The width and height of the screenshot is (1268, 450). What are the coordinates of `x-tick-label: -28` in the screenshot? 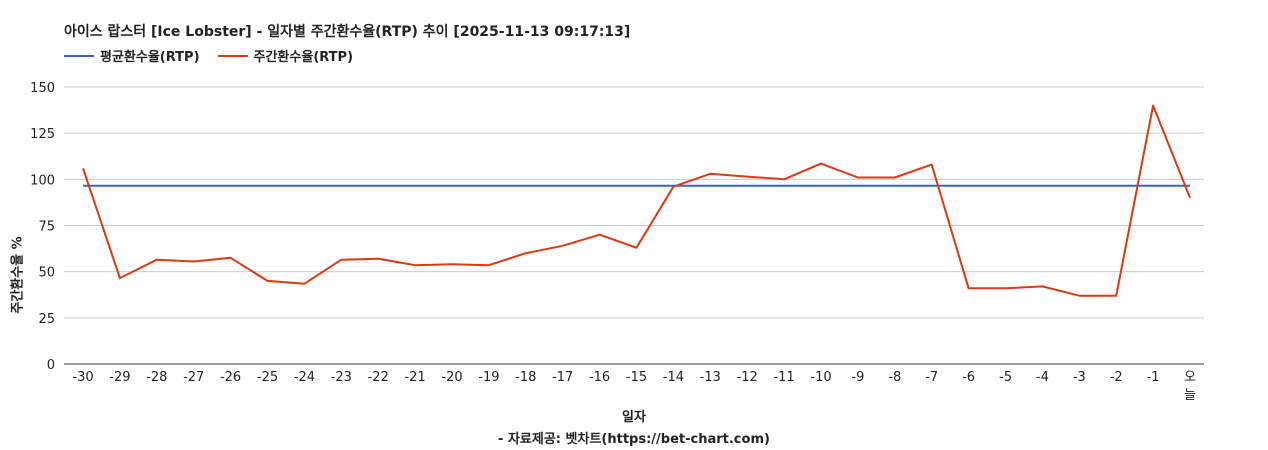 It's located at (156, 377).